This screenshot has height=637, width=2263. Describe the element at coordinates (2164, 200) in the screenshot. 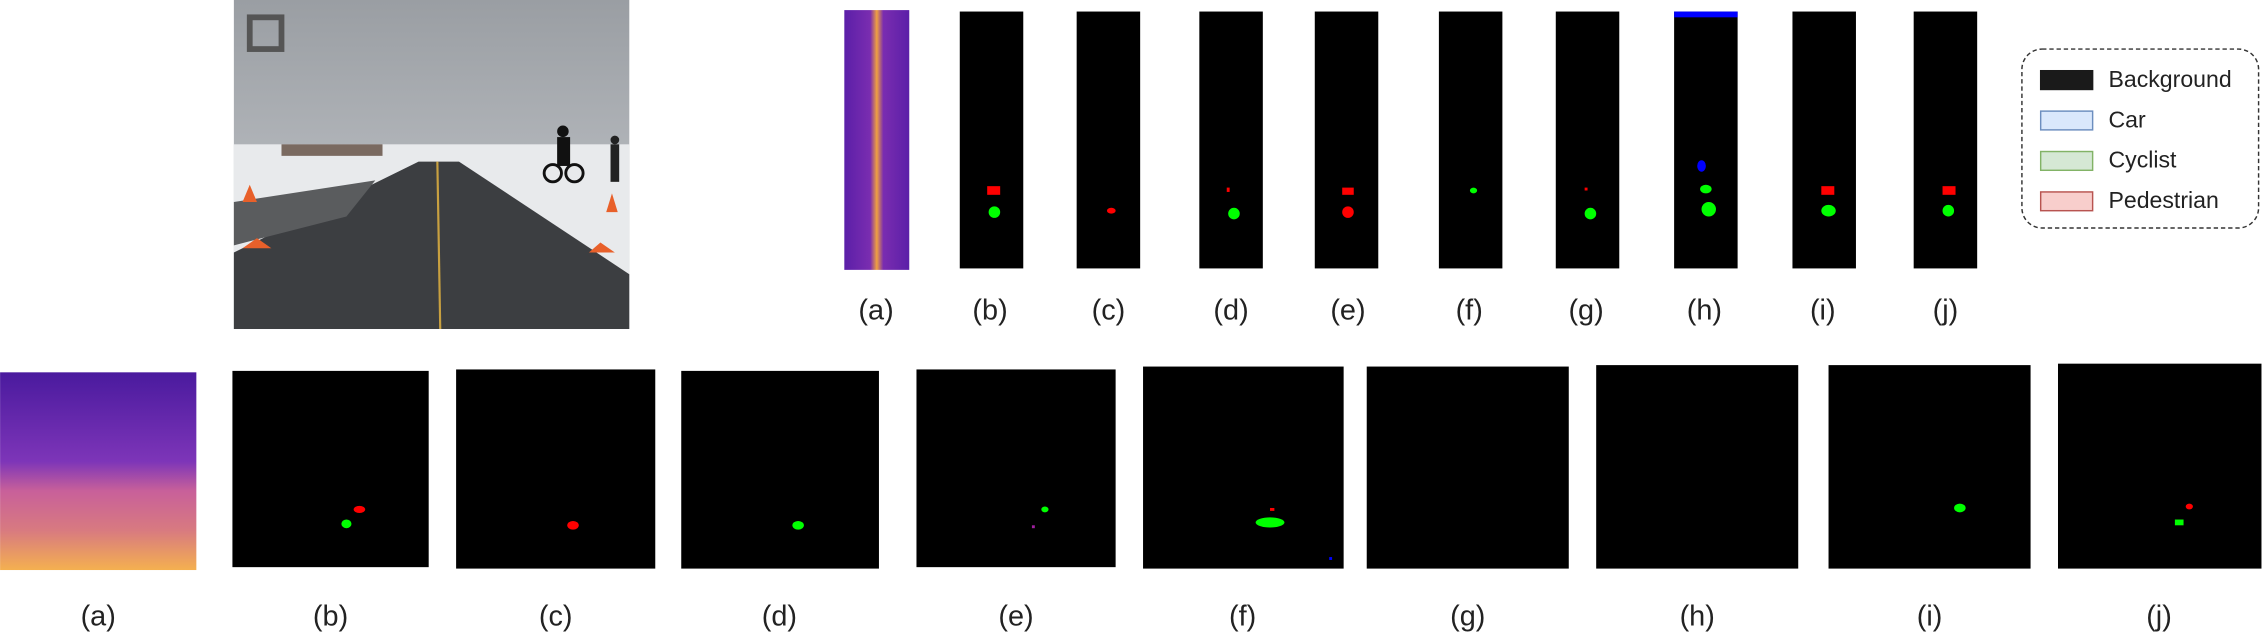

I see `legend-label: Pedestrian` at that location.